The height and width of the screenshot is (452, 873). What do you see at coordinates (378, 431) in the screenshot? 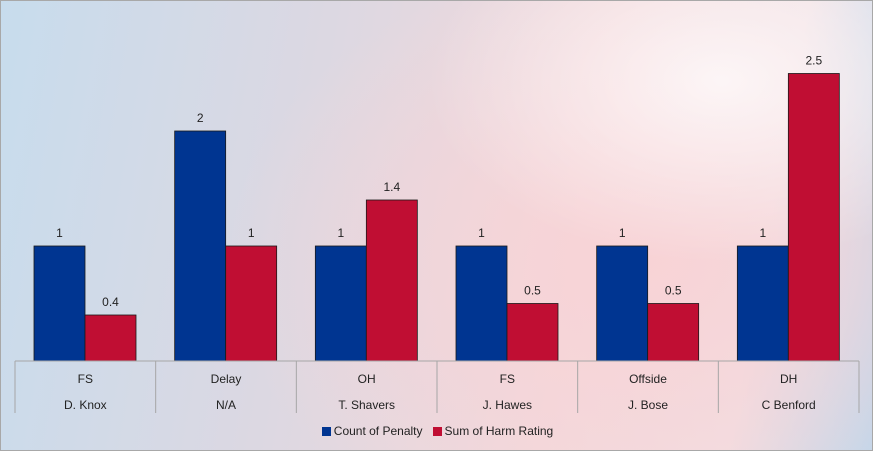
I see `legend-label: Count of Penalty` at bounding box center [378, 431].